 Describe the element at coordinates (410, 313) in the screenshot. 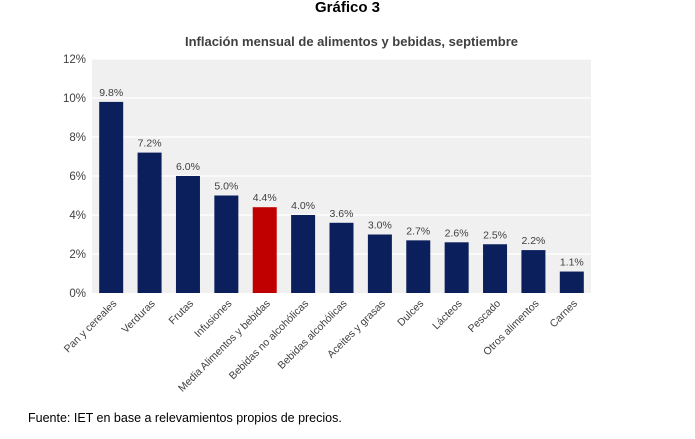

I see `x-tick-label: Dulces` at that location.